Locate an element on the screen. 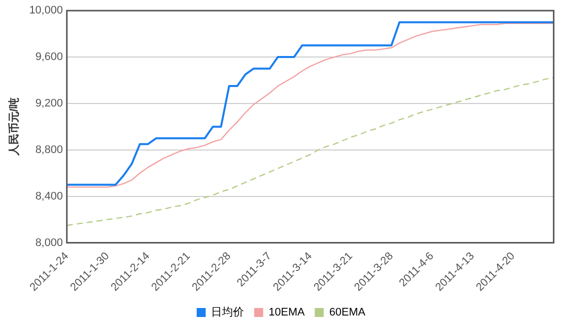 This screenshot has height=328, width=566. y-tick-label: 9,200 is located at coordinates (49, 104).